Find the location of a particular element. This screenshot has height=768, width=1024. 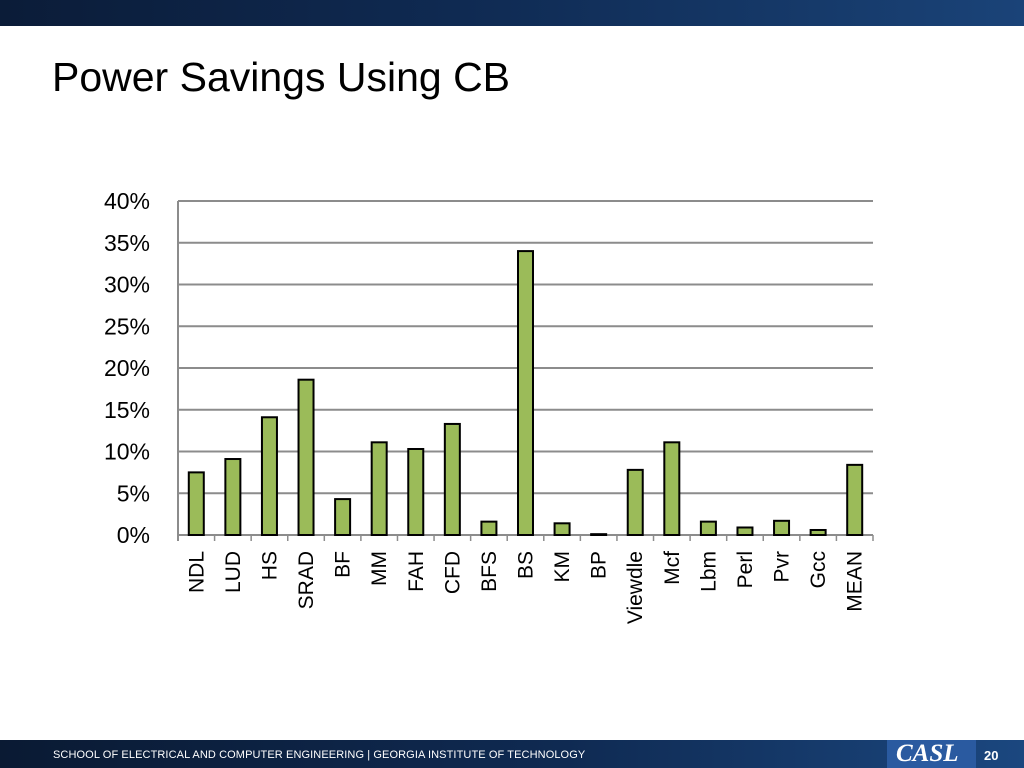

y-tick-label: 30% is located at coordinates (127, 285).